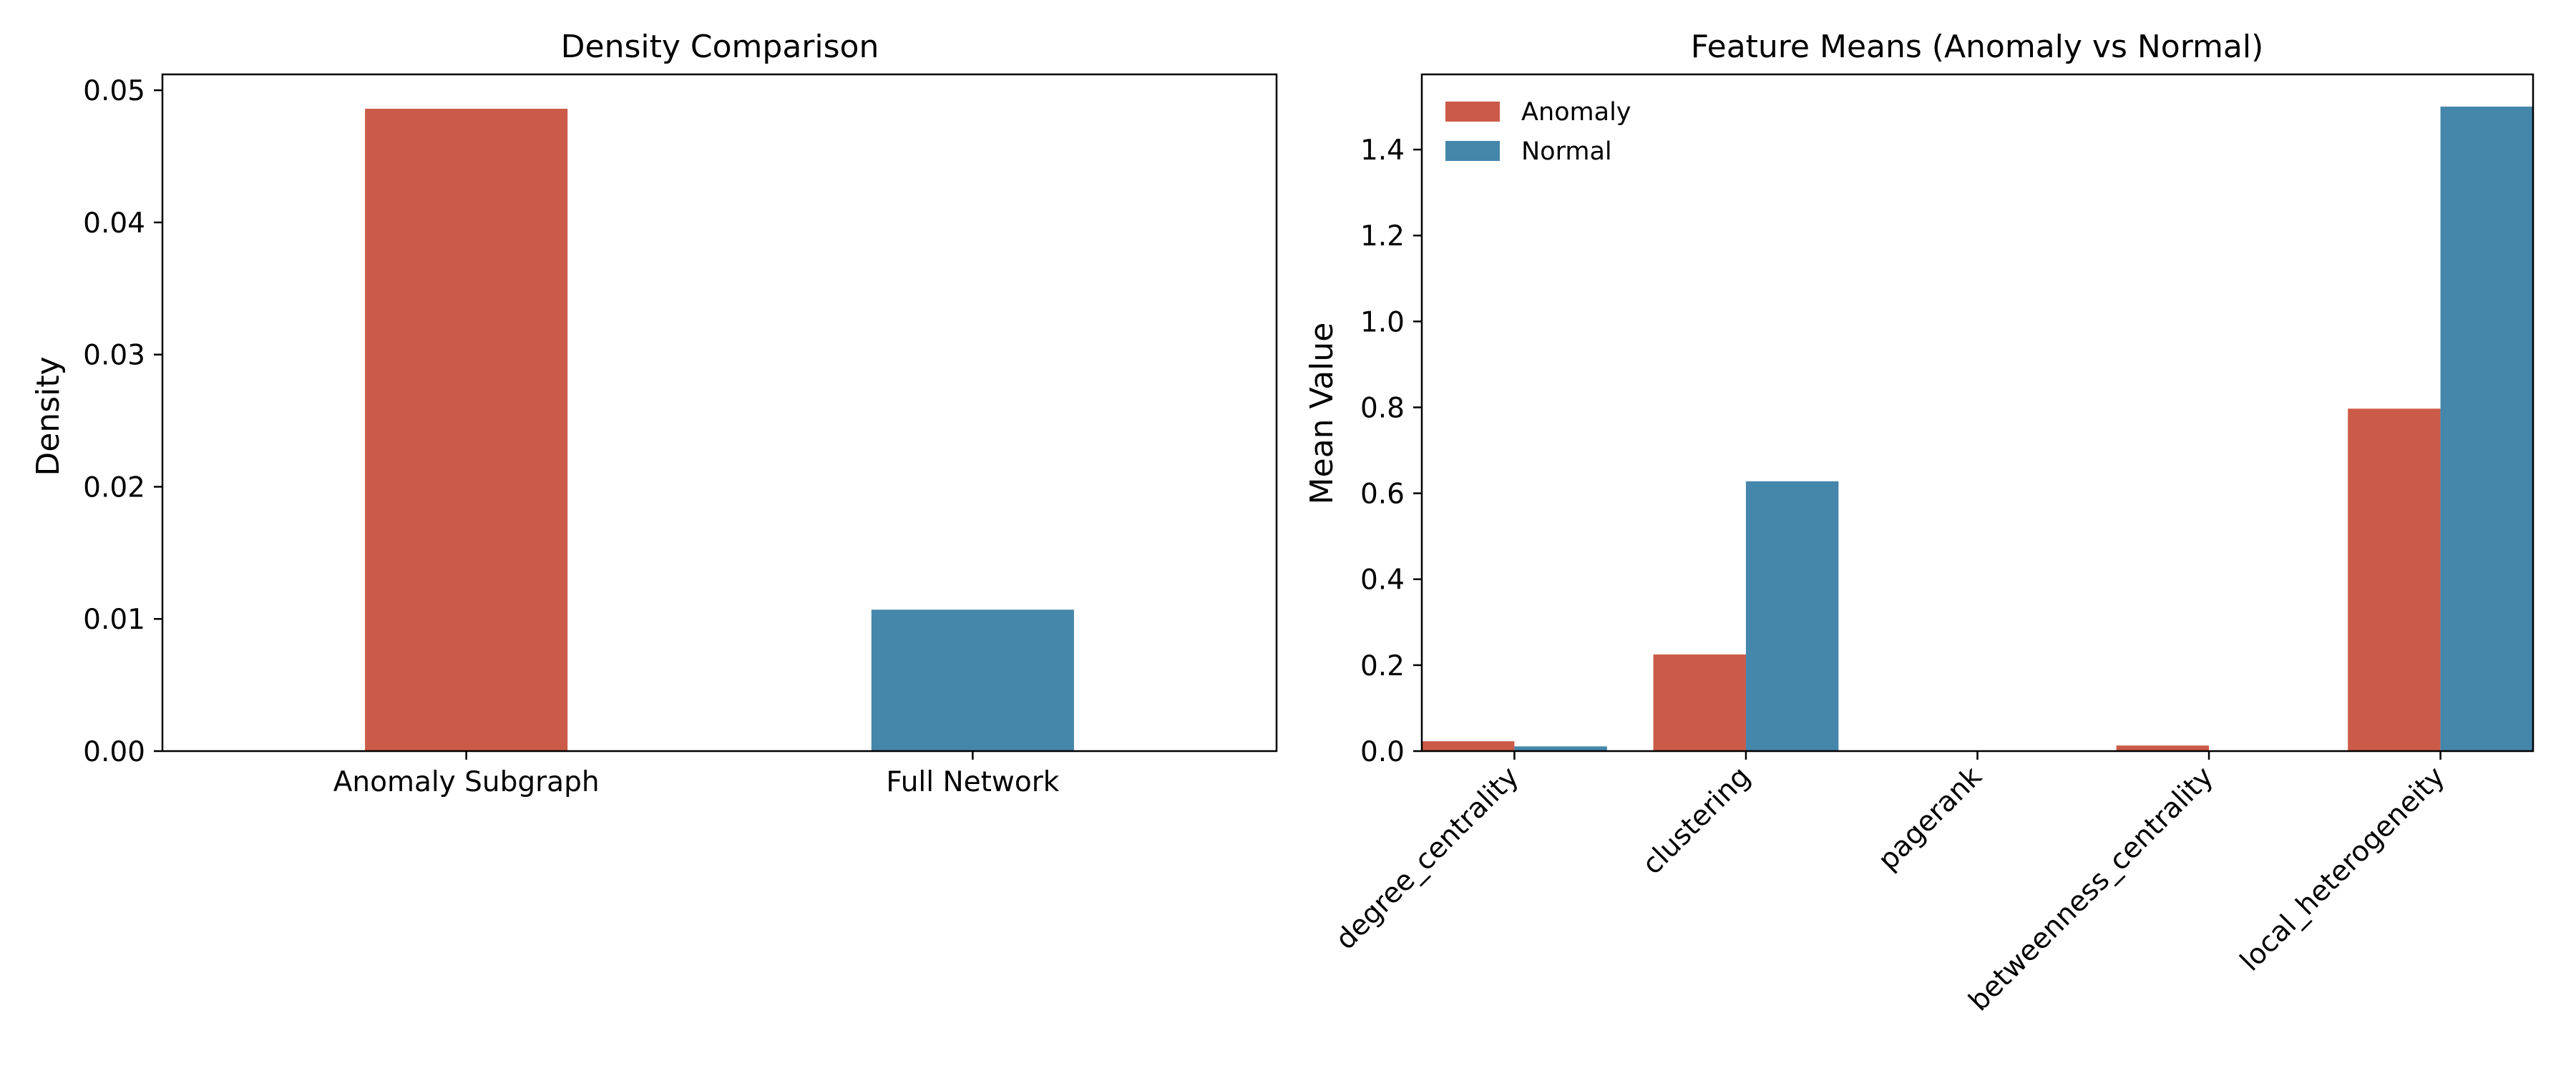 This screenshot has width=2576, height=1073. Describe the element at coordinates (1699, 702) in the screenshot. I see `bar-anomaly-clustering` at that location.